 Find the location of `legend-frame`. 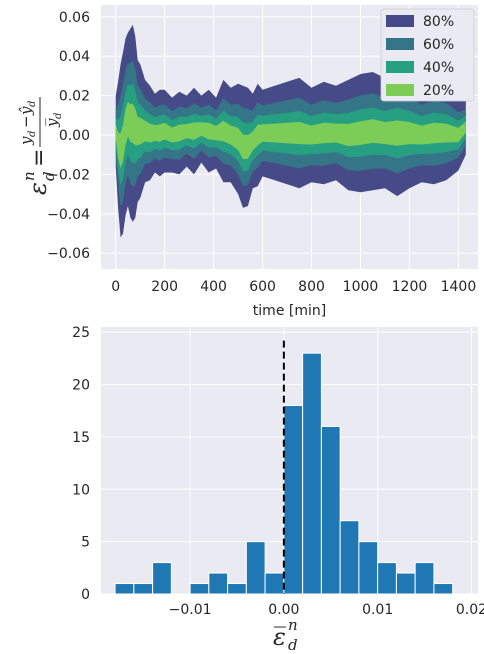

legend-frame is located at coordinates (427, 55).